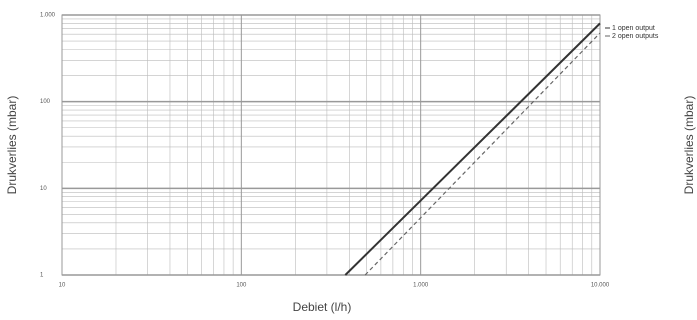  Describe the element at coordinates (635, 36) in the screenshot. I see `legend-label: 2 open outputs` at that location.